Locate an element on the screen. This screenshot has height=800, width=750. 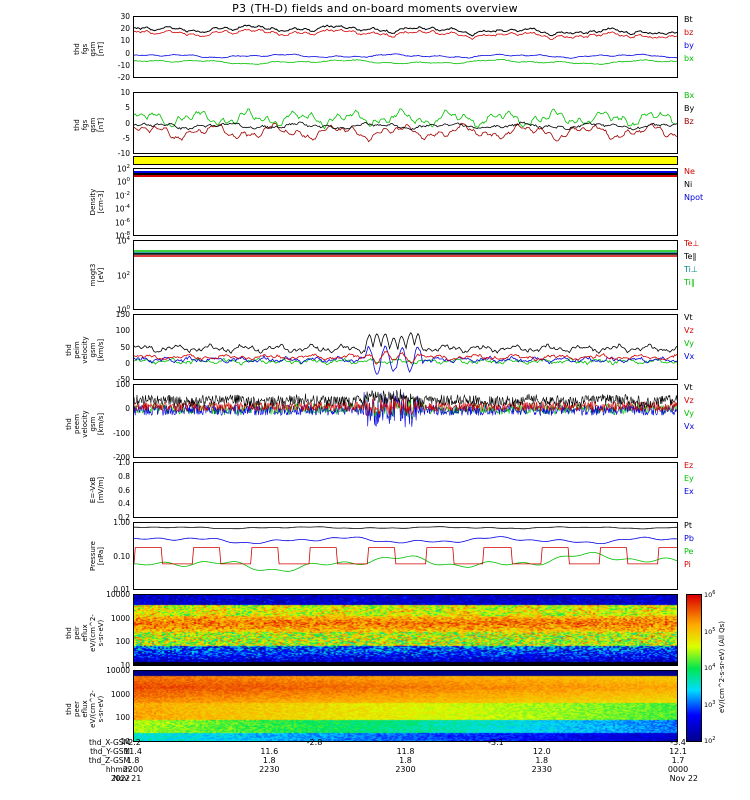
y-tick-fgs-gsm-2-0: 10 is located at coordinates (125, 92).